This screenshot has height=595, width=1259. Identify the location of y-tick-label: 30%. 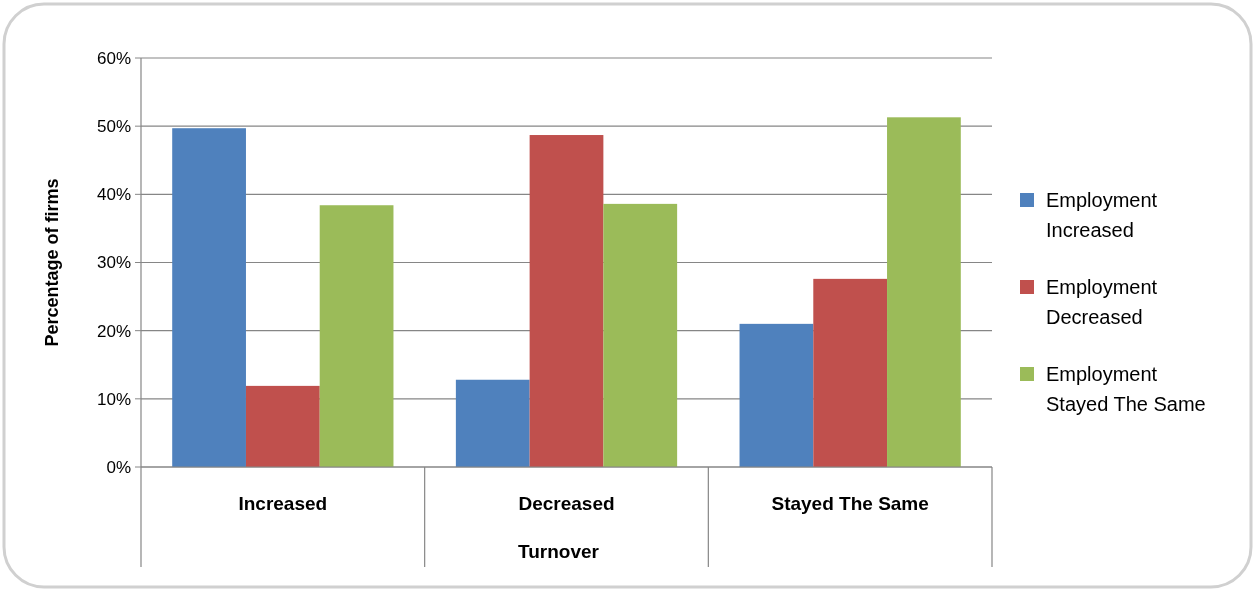
(113, 263).